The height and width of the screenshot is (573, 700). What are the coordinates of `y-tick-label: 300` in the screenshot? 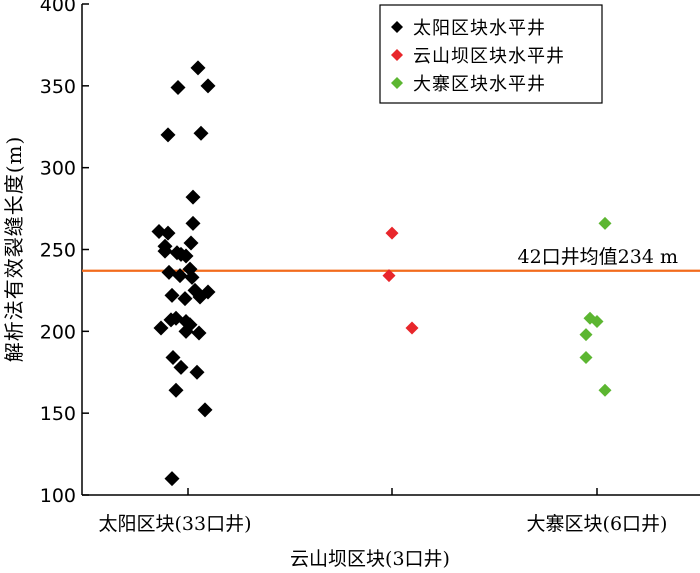 It's located at (58, 169).